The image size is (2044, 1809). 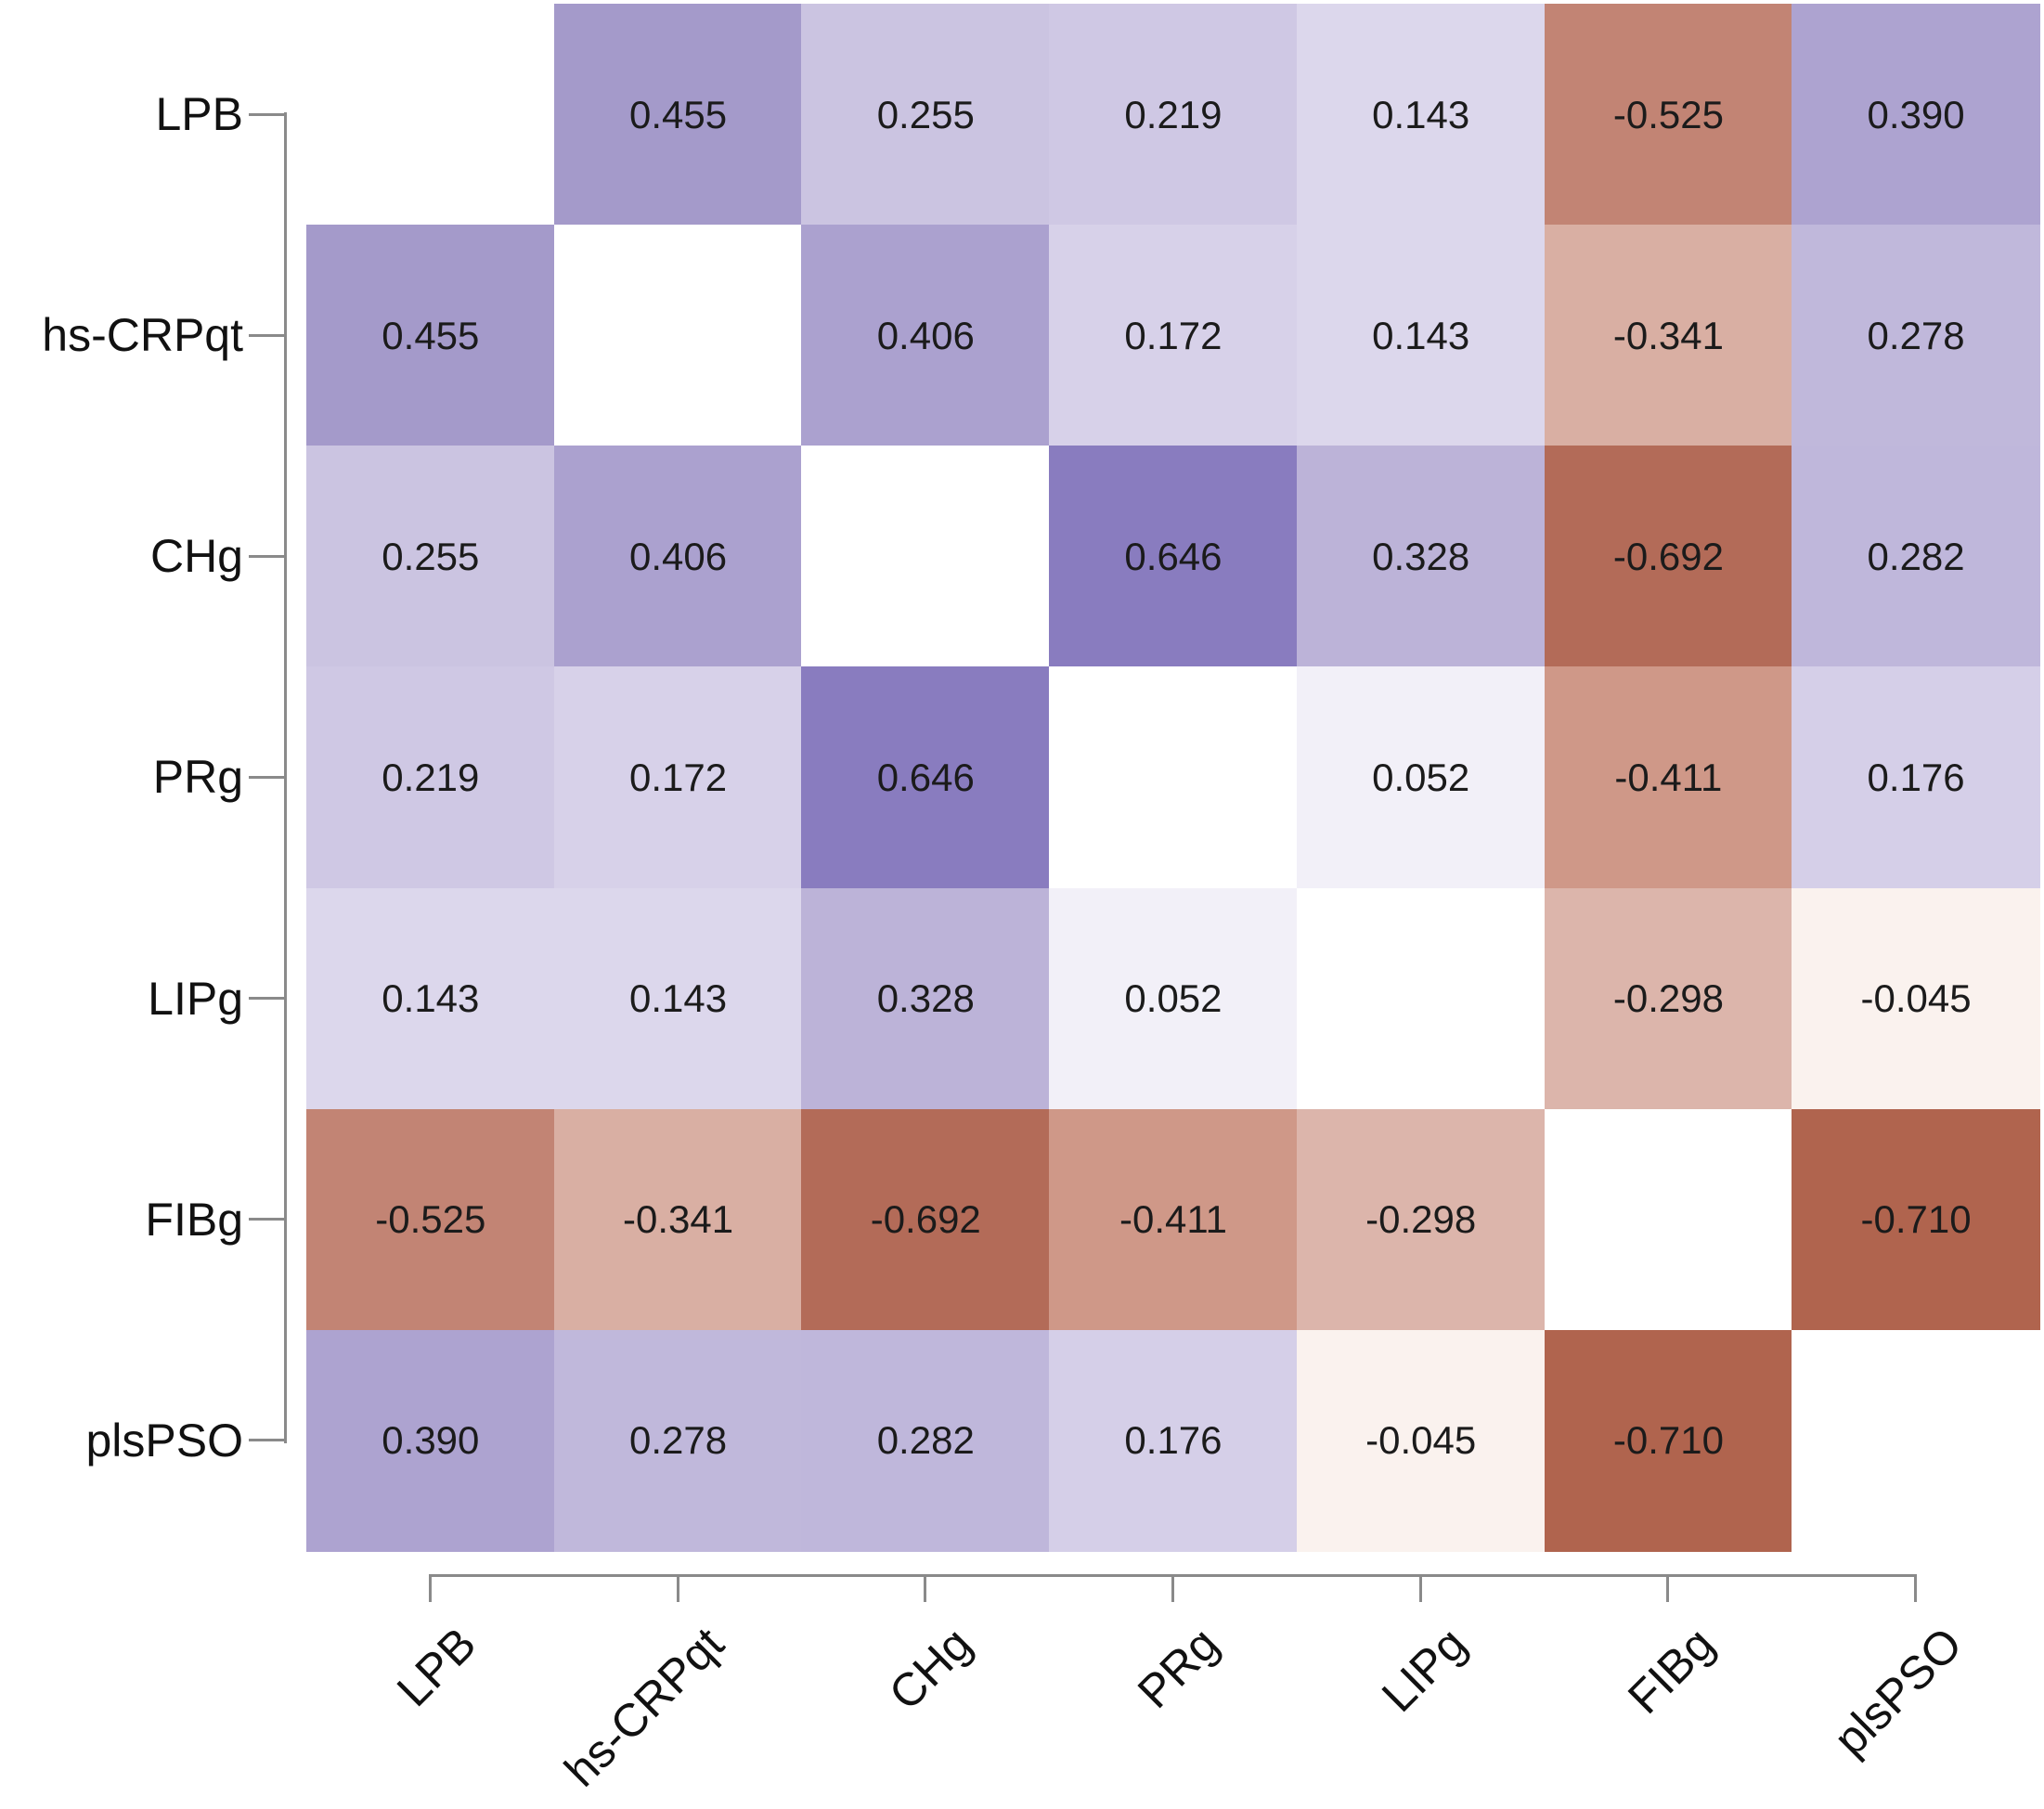 I want to click on heatmap-cell-hs-CRPqt-plsPSO: 0.278, so click(x=1916, y=336).